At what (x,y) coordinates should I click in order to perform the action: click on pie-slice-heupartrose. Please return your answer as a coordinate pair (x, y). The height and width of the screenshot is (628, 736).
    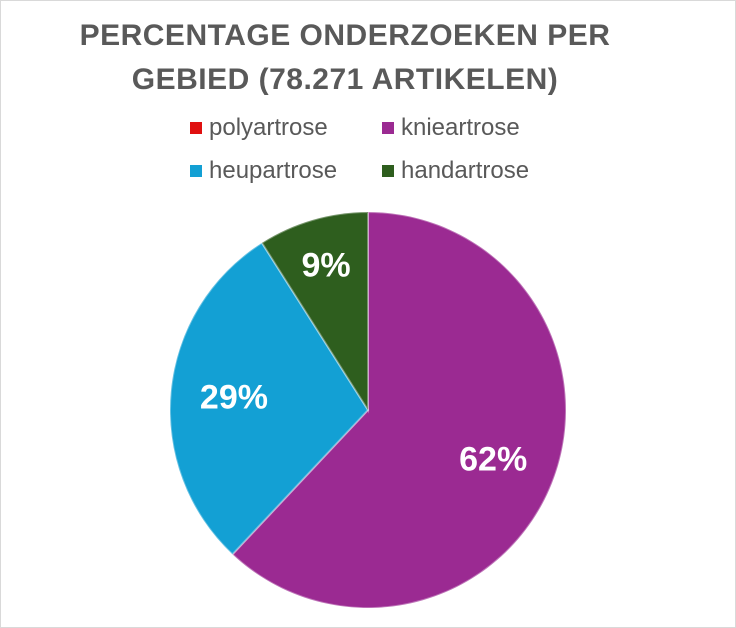
    Looking at the image, I should click on (269, 398).